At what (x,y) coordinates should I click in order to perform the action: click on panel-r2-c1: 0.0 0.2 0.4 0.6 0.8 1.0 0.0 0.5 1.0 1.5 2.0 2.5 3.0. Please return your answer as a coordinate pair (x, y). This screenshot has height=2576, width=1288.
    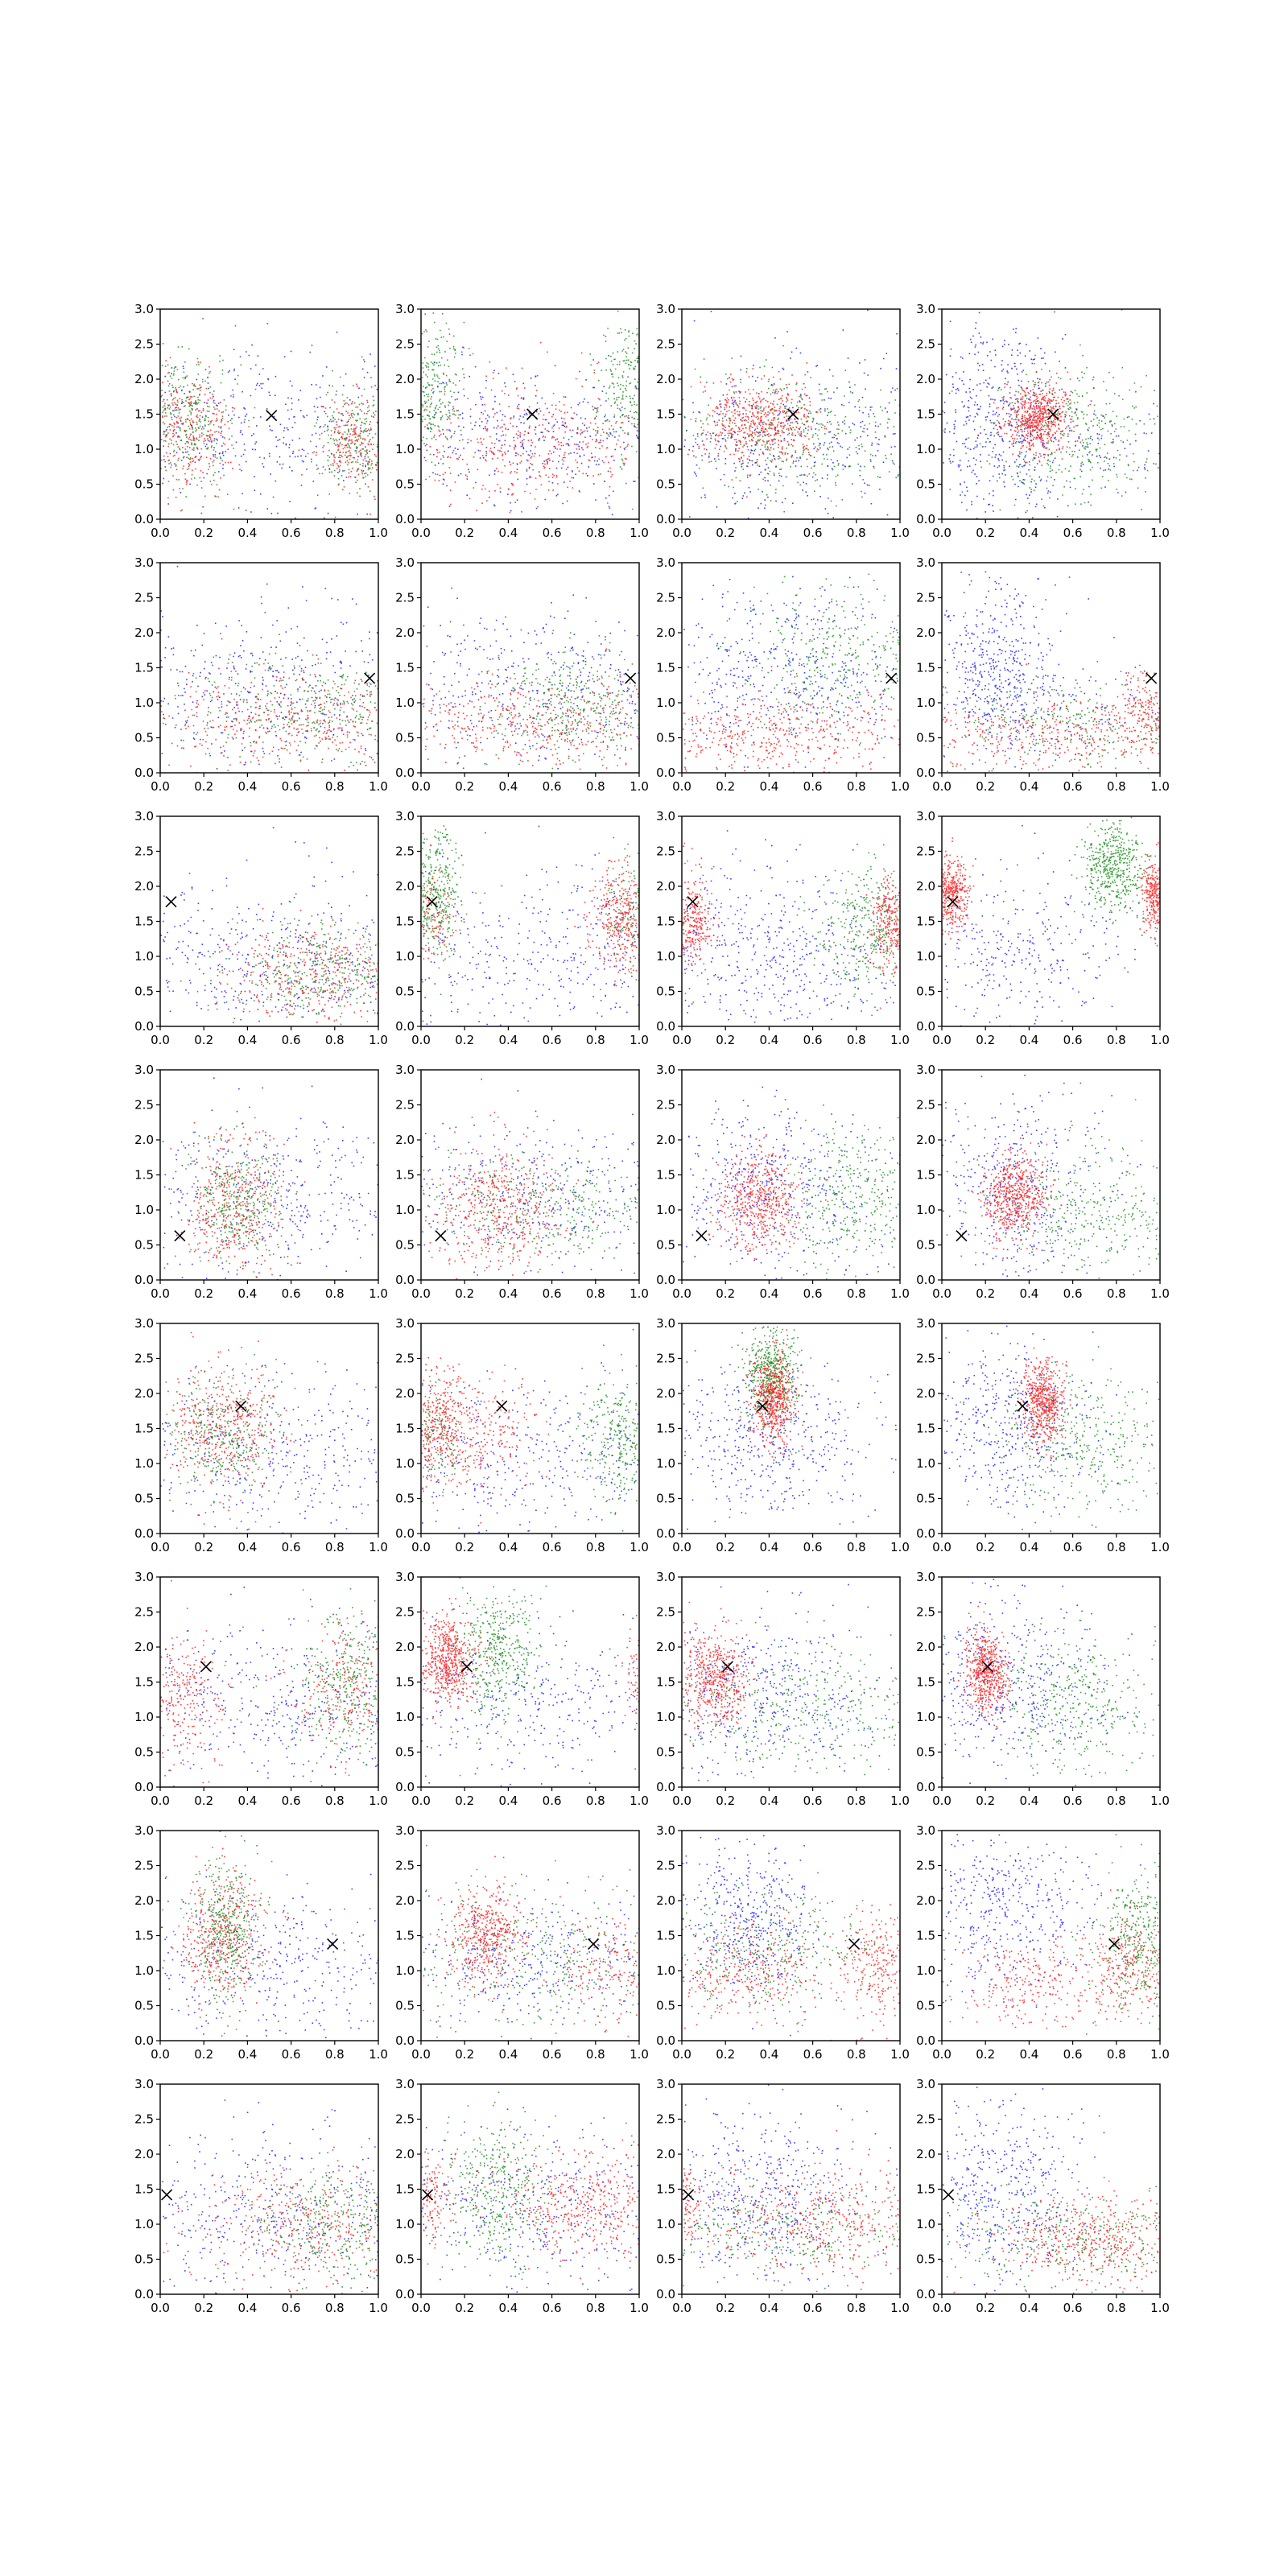
    Looking at the image, I should click on (261, 674).